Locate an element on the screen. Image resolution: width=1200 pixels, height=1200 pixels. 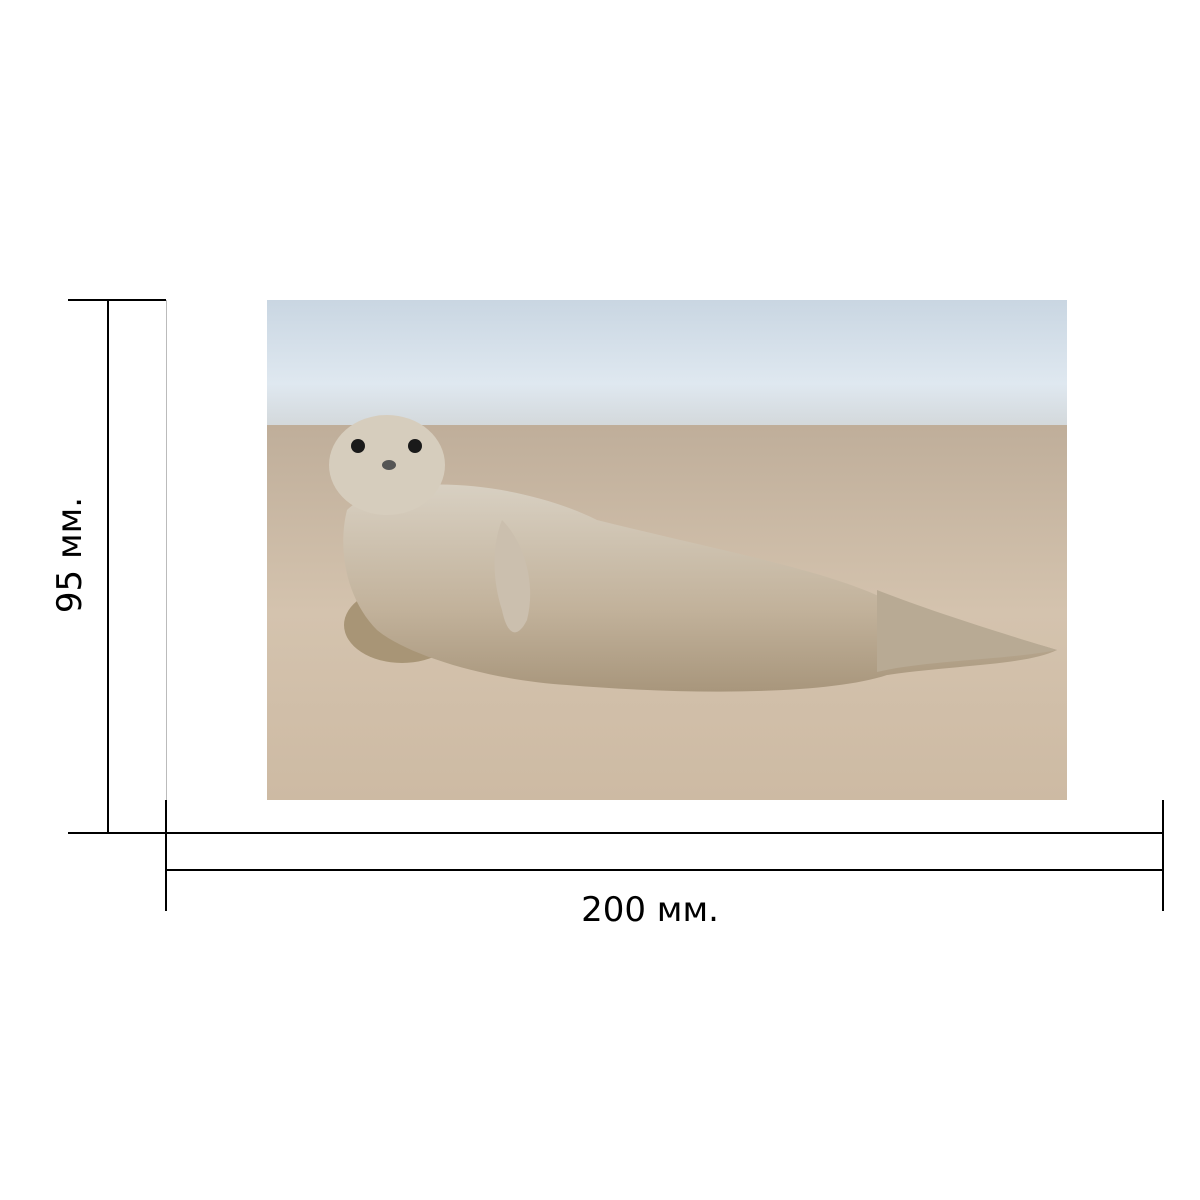
width-tick-right is located at coordinates (1163, 855).